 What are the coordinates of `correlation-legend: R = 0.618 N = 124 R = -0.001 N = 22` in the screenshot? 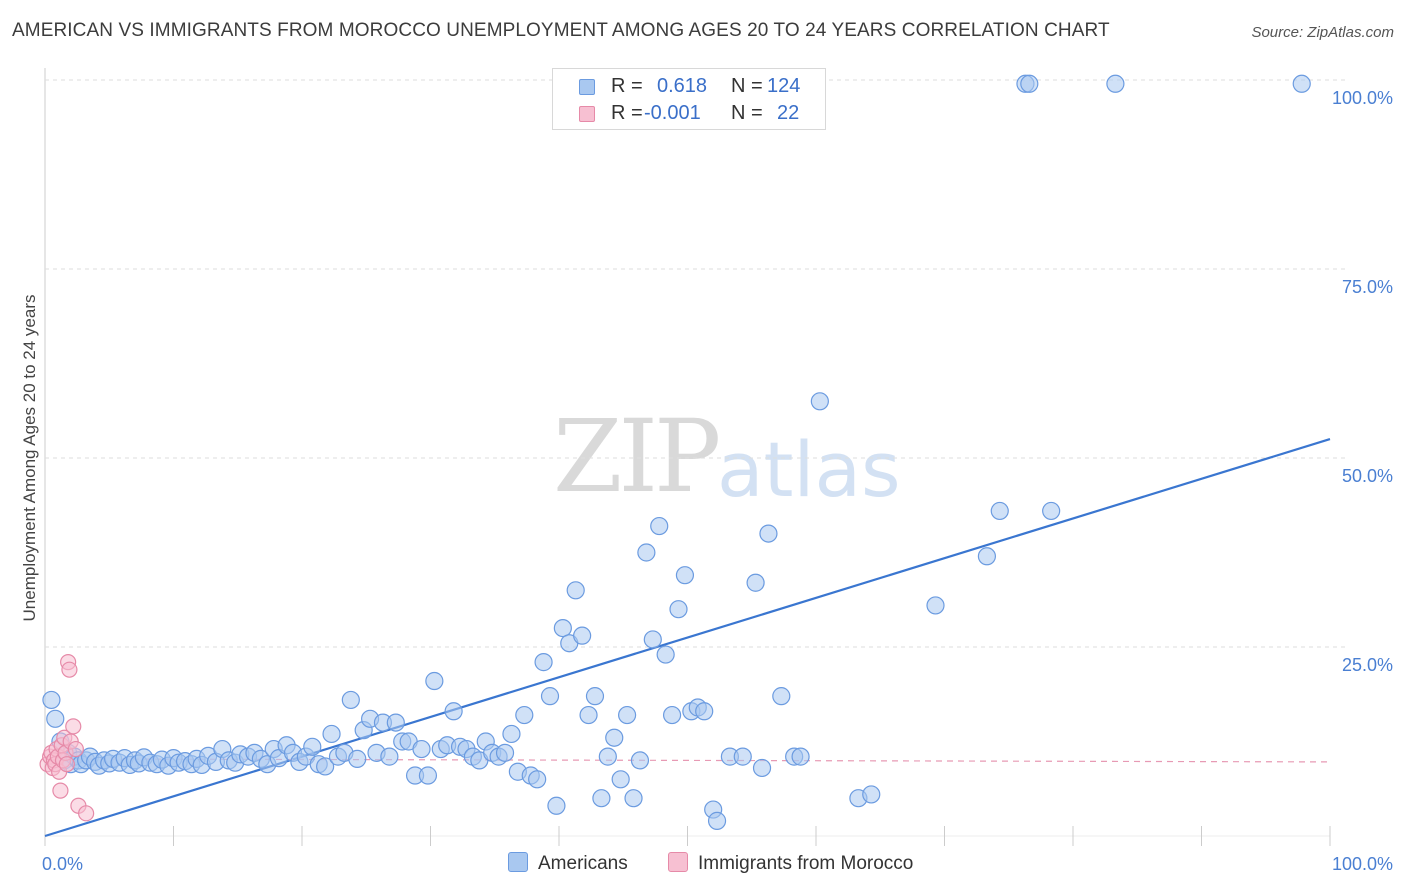 It's located at (689, 99).